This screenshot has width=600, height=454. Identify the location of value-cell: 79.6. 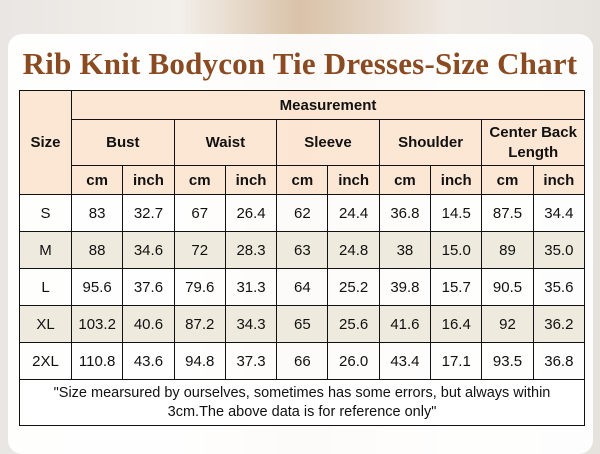
(199, 287).